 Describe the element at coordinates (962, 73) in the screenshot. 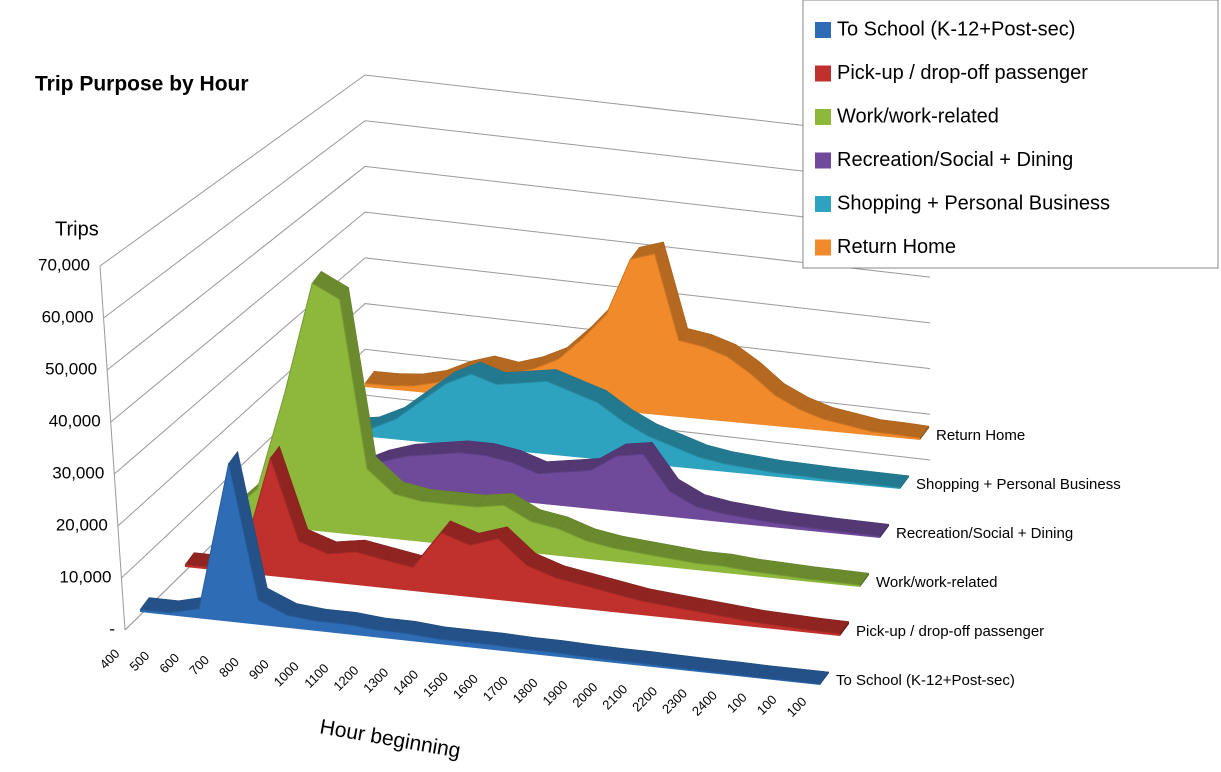

I see `legend-label: Pick-up / drop-off passenger` at that location.